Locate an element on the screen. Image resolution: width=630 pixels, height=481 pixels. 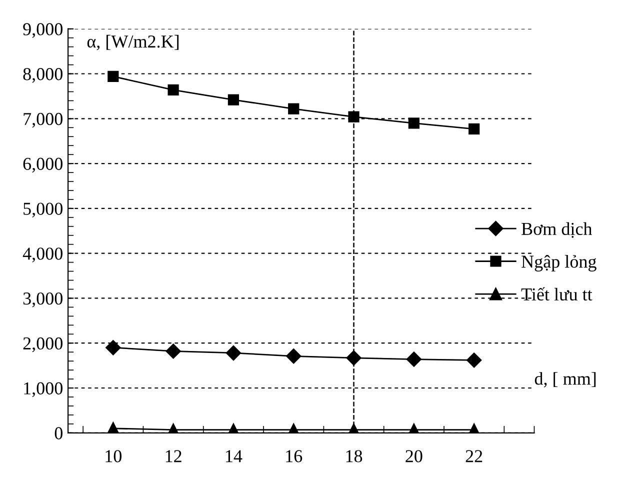
y-tick-label: 2,000 is located at coordinates (42, 344).